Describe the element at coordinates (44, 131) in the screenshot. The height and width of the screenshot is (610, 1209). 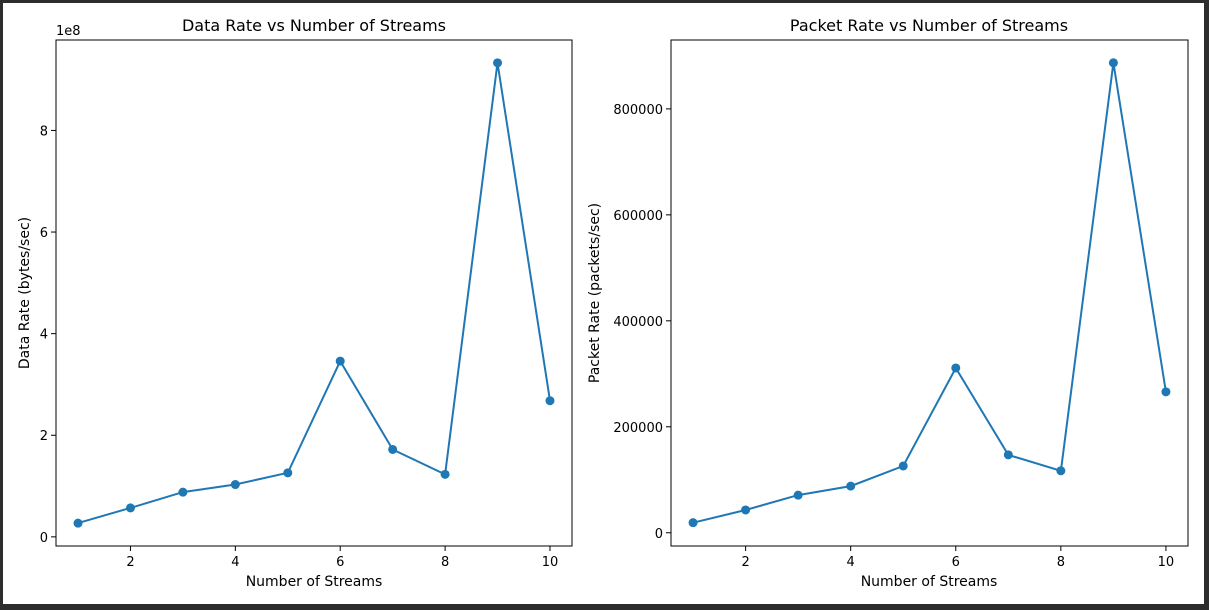
I see `y-tick-label: 8` at that location.